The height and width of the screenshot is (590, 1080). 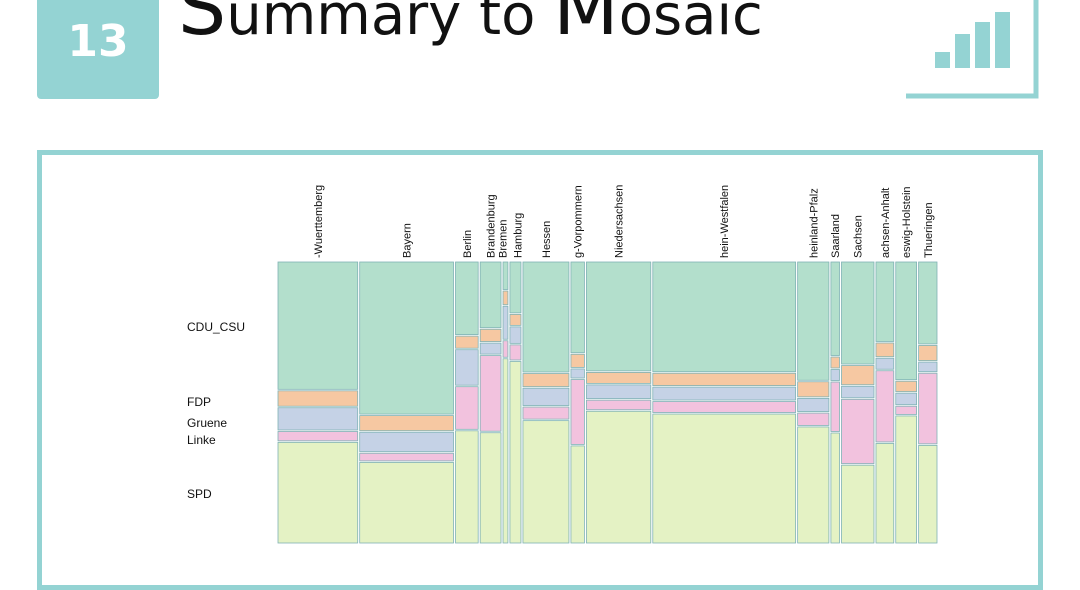 What do you see at coordinates (858, 431) in the screenshot?
I see `tile-sachsen-linke` at bounding box center [858, 431].